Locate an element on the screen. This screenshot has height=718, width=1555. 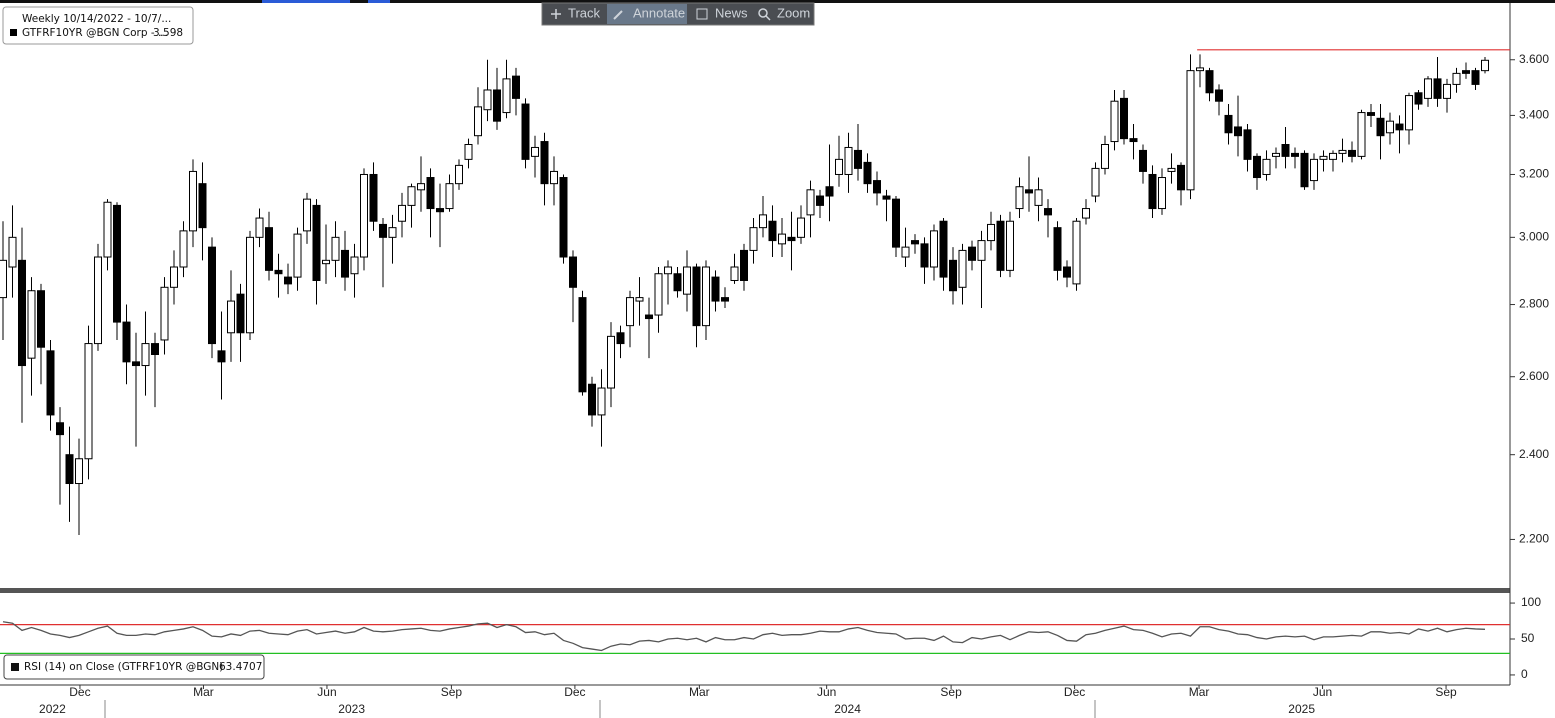
zoom-icon is located at coordinates (763, 13).